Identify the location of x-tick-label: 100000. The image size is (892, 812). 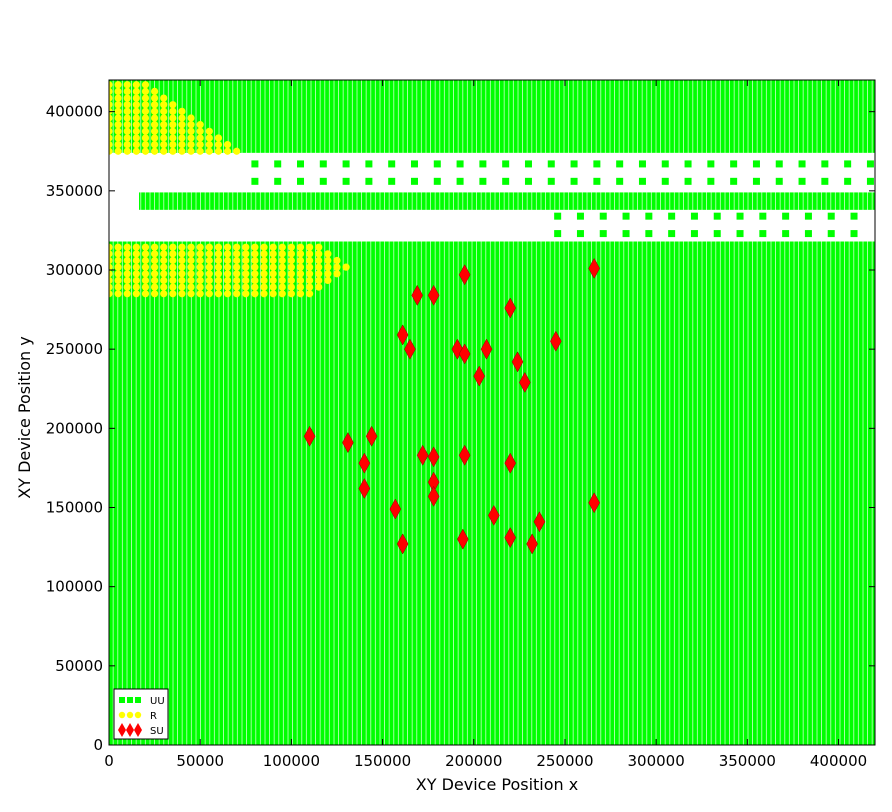
(291, 761).